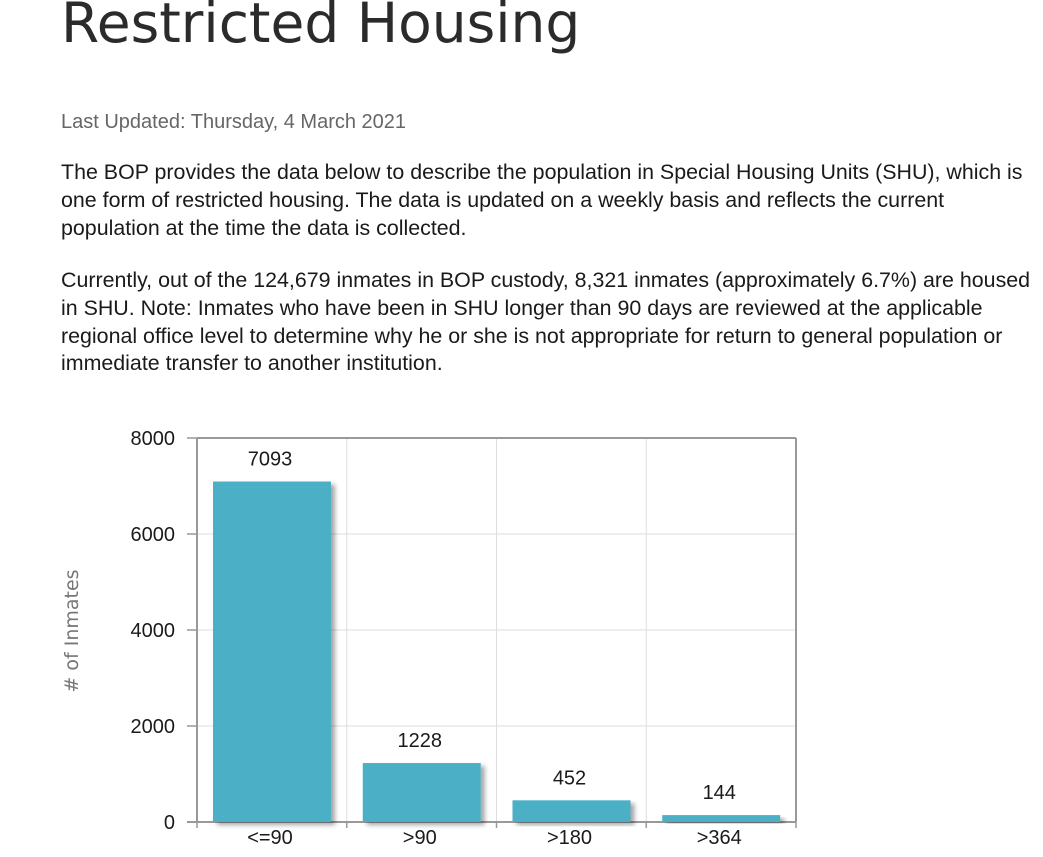  What do you see at coordinates (72, 630) in the screenshot?
I see `y-axis-title: # of Inmates` at bounding box center [72, 630].